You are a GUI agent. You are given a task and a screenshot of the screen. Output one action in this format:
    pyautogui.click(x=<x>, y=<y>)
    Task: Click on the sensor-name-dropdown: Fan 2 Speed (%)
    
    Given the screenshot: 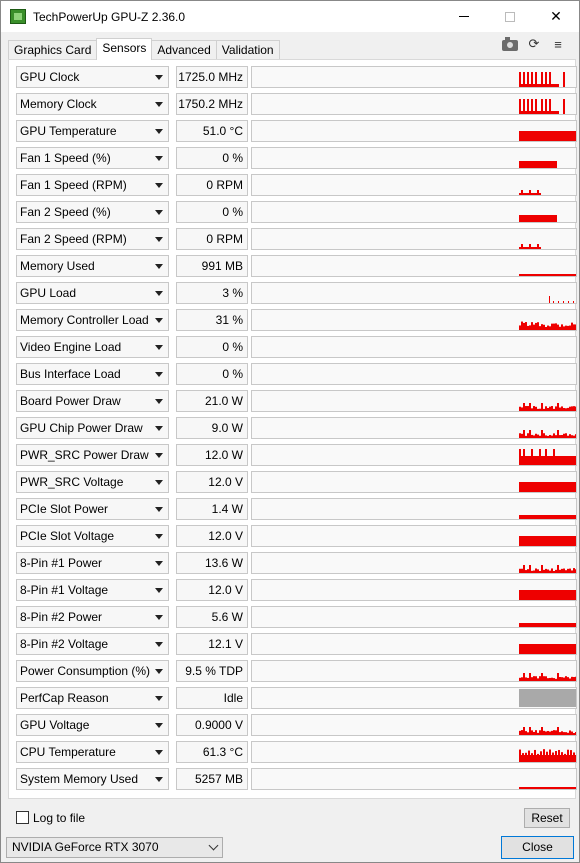 What is the action you would take?
    pyautogui.click(x=92, y=212)
    